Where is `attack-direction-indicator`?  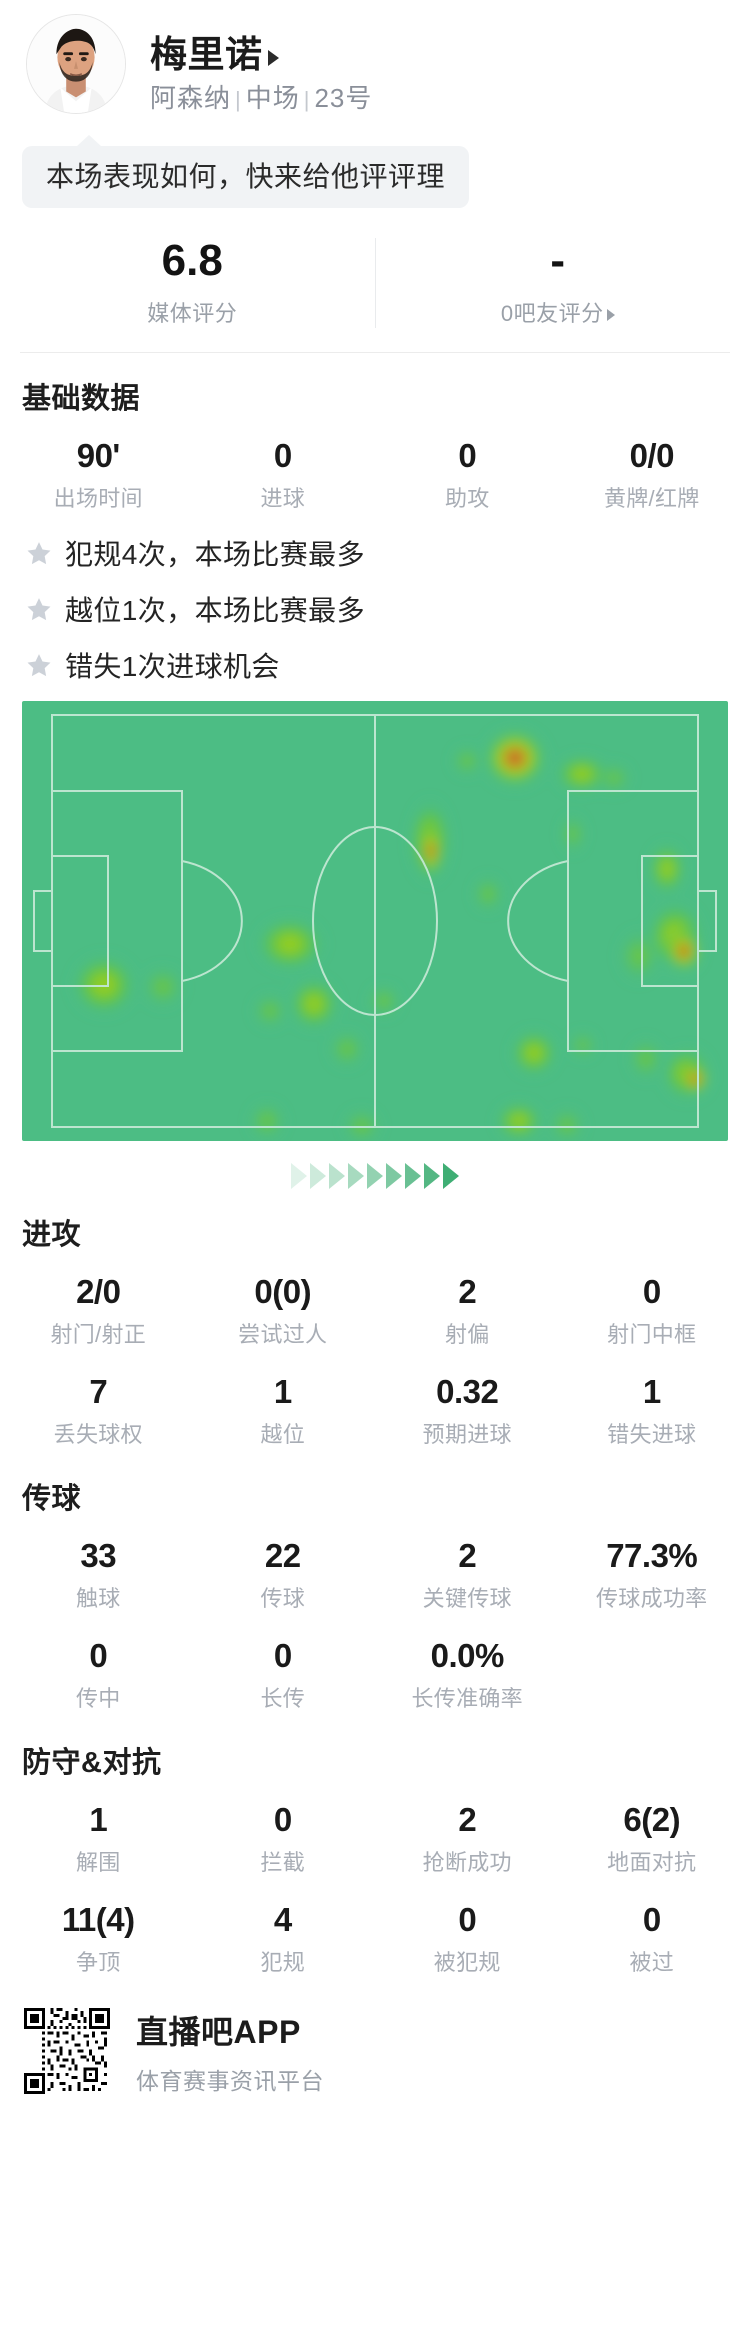
attack-direction-indicator is located at coordinates (375, 1176).